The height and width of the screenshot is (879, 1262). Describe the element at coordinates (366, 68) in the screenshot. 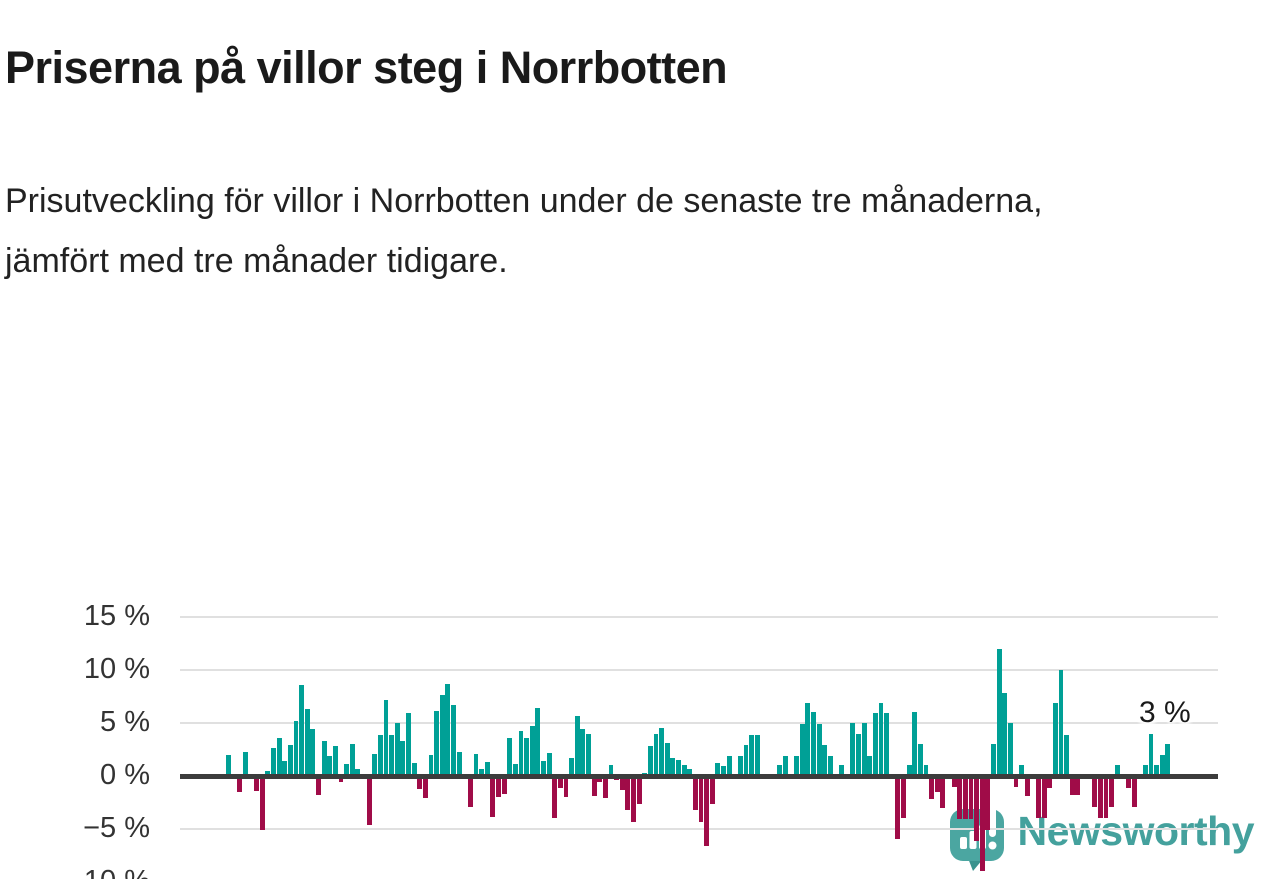

I see `page-title: Priserna på villor steg i Norrbotten` at that location.